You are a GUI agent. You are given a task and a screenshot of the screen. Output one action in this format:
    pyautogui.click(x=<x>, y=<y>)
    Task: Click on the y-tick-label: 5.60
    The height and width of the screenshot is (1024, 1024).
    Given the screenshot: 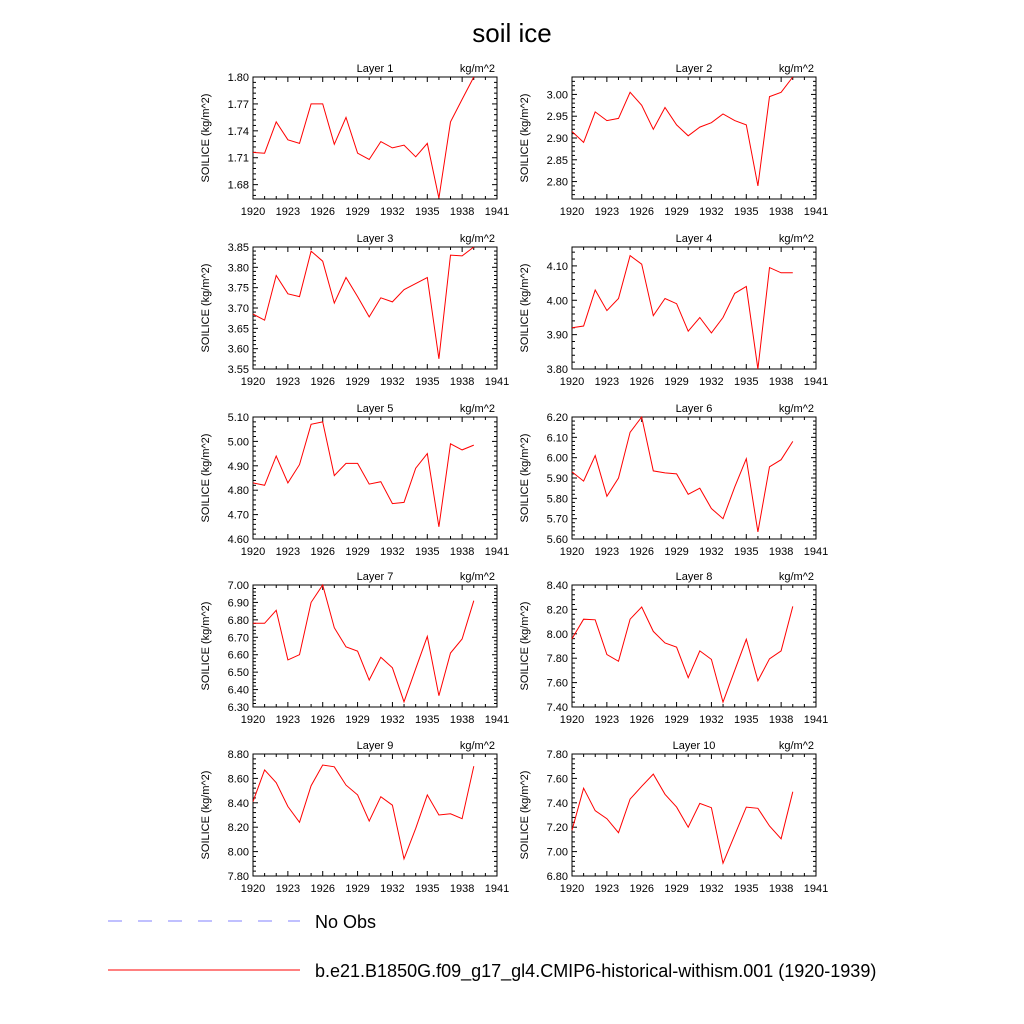 What is the action you would take?
    pyautogui.click(x=557, y=540)
    